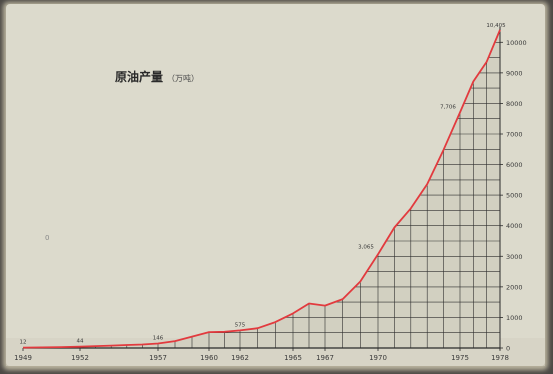 Image resolution: width=553 pixels, height=374 pixels. I want to click on x-tick-labels: 1949 1952 1957 1960 1962 1965 1967 1970 1975 1978, so click(261, 355).